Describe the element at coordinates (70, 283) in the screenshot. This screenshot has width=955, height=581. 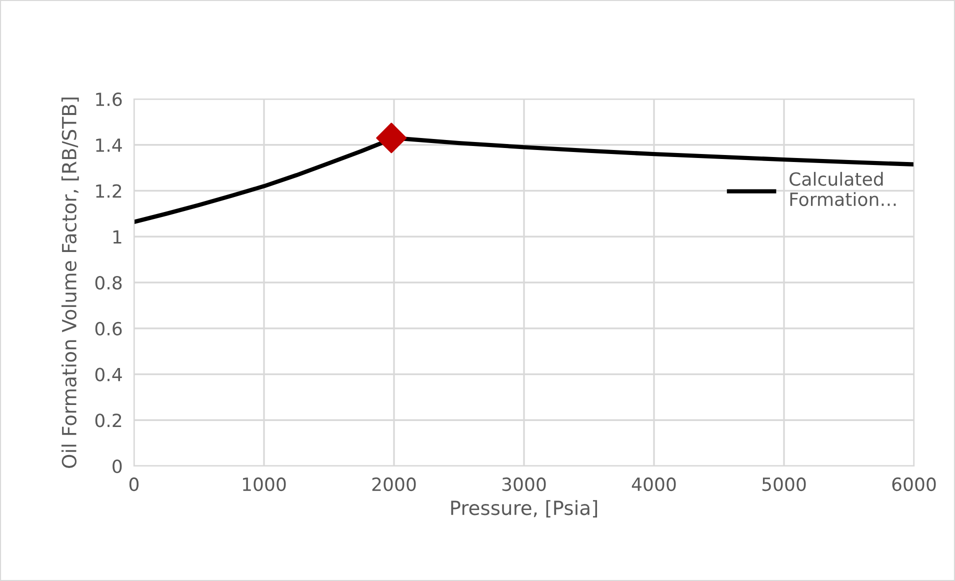
I see `y-axis-title: Oil Formation Volume Factor, [RB/STB]` at that location.